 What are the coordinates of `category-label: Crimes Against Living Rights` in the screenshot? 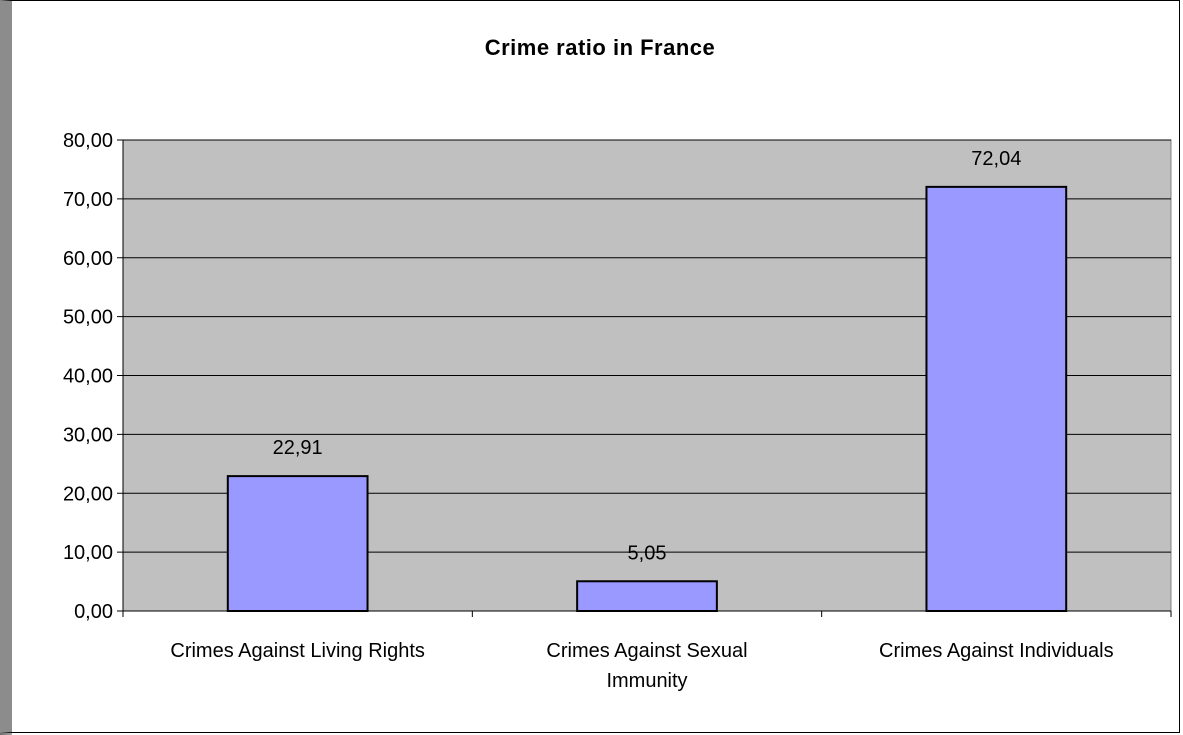 It's located at (297, 651).